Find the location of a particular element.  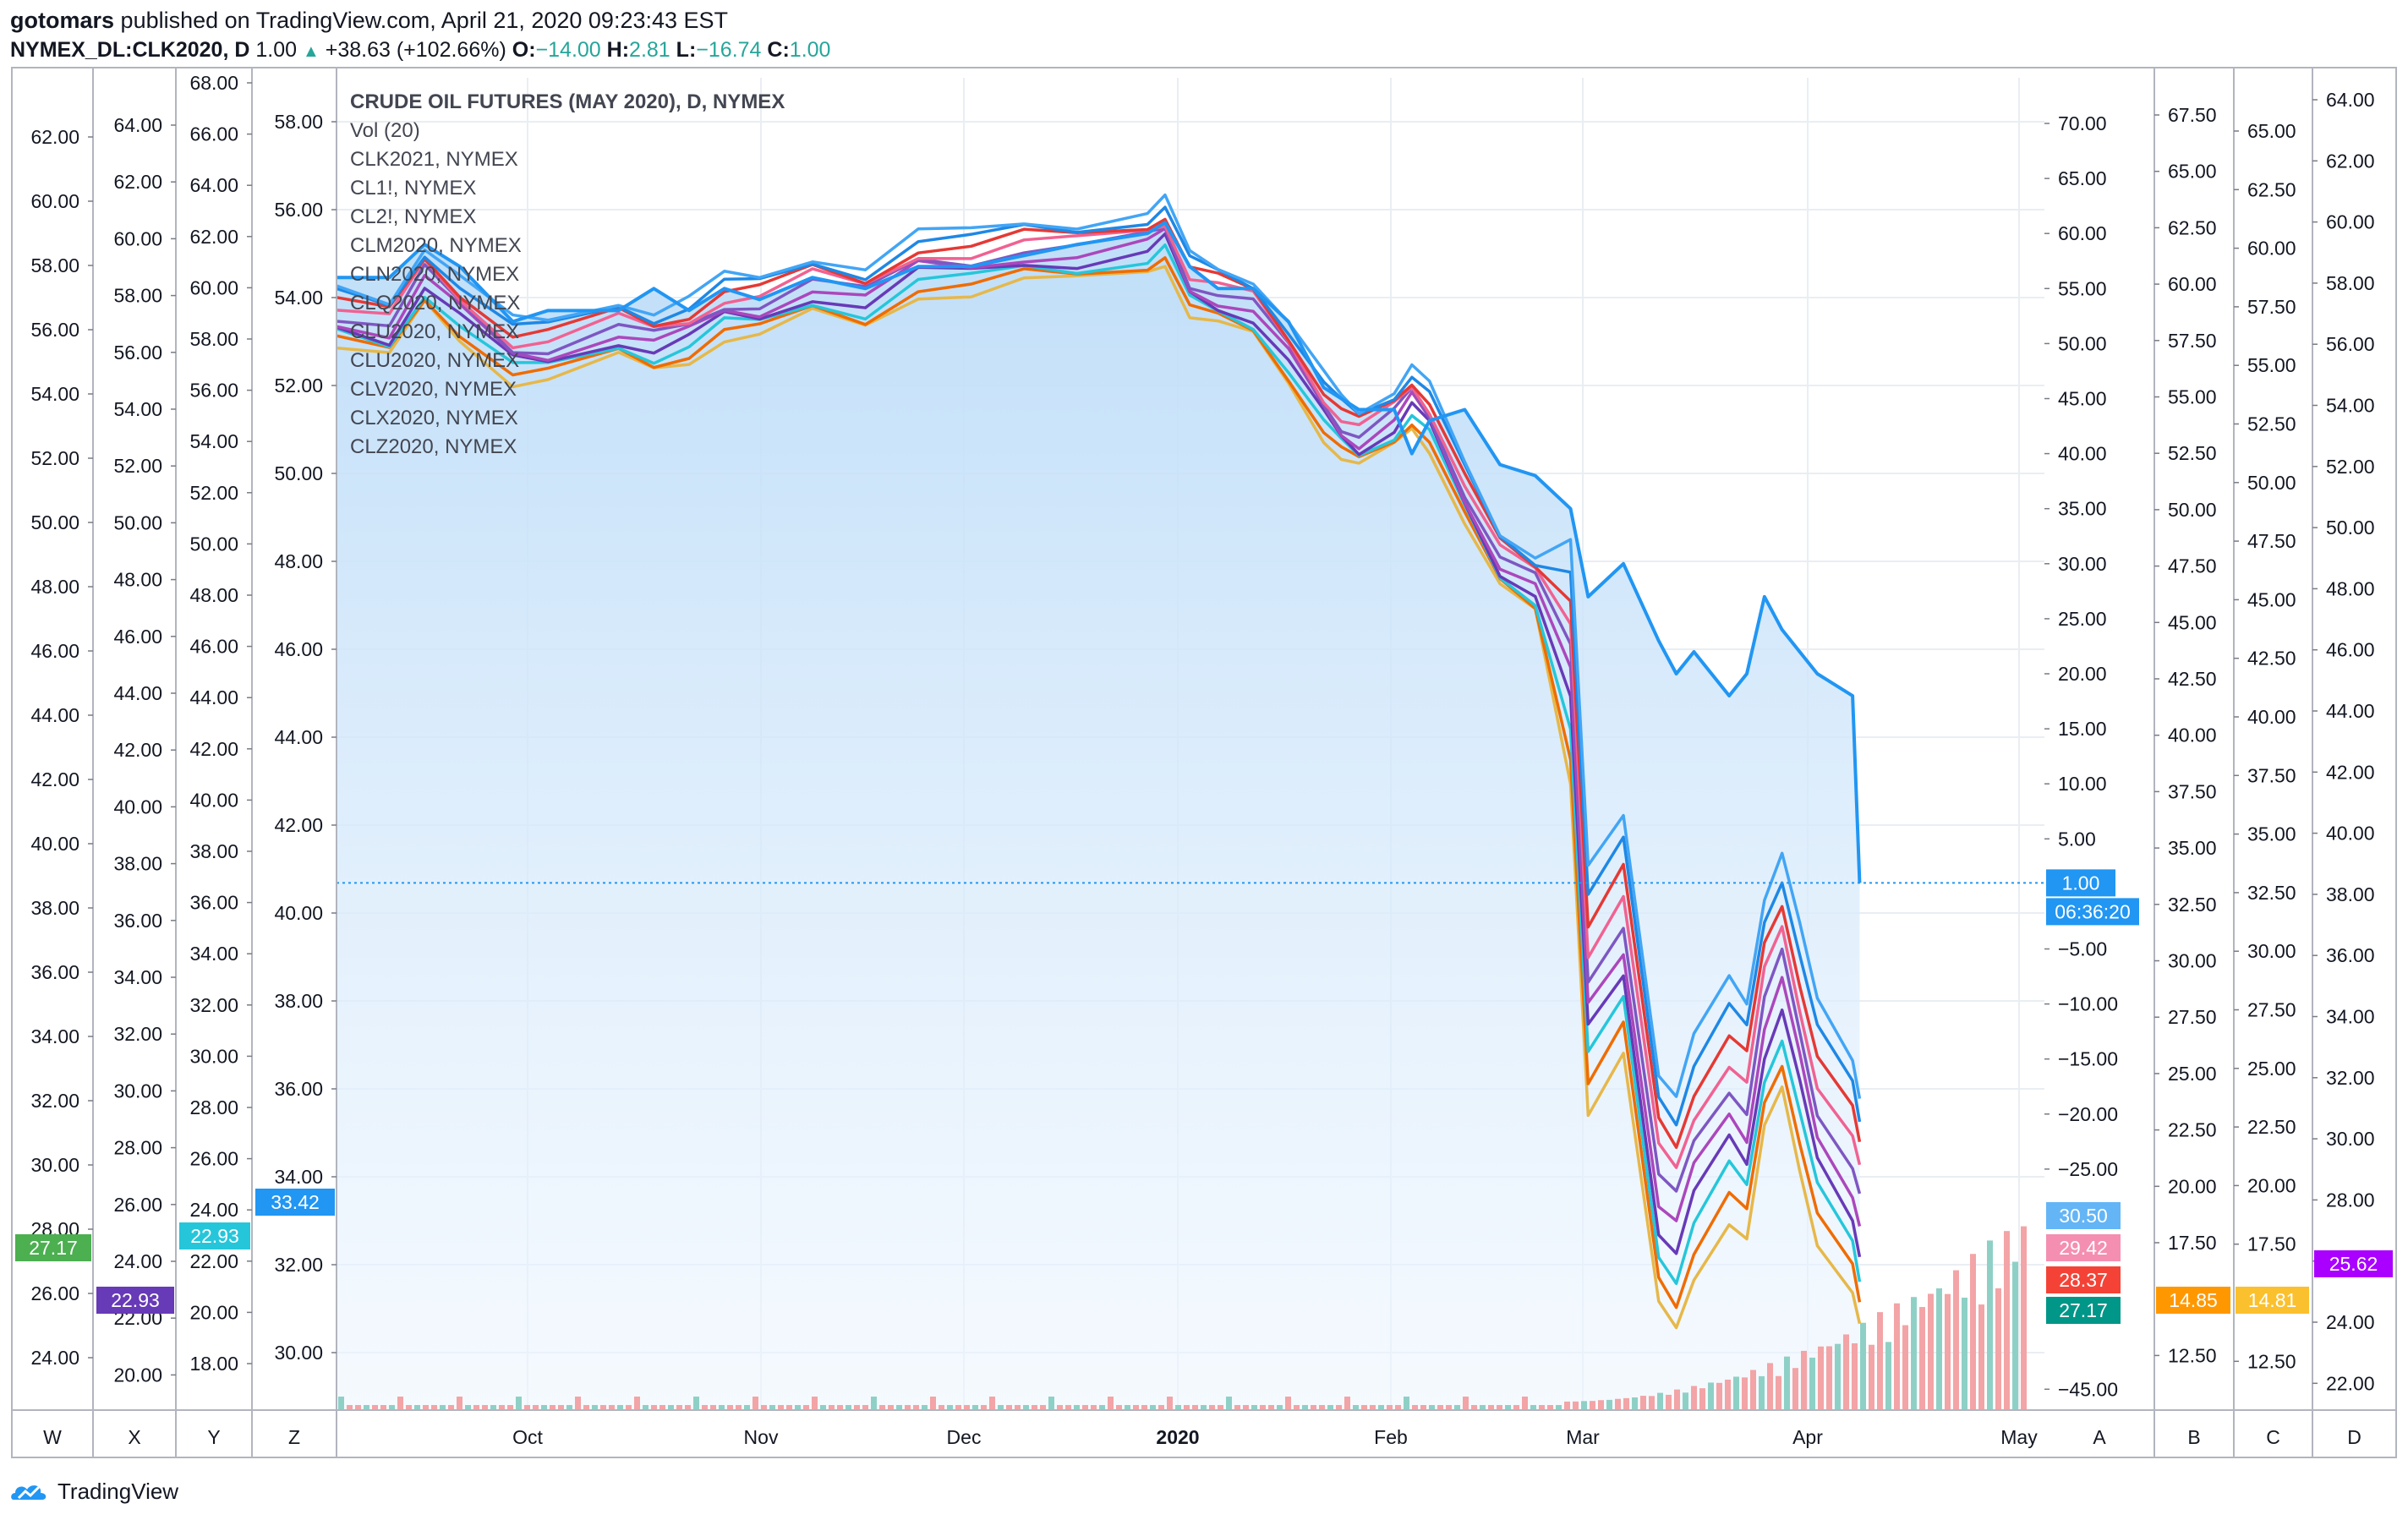

axis-tick-label: 40.00 is located at coordinates (298, 913).